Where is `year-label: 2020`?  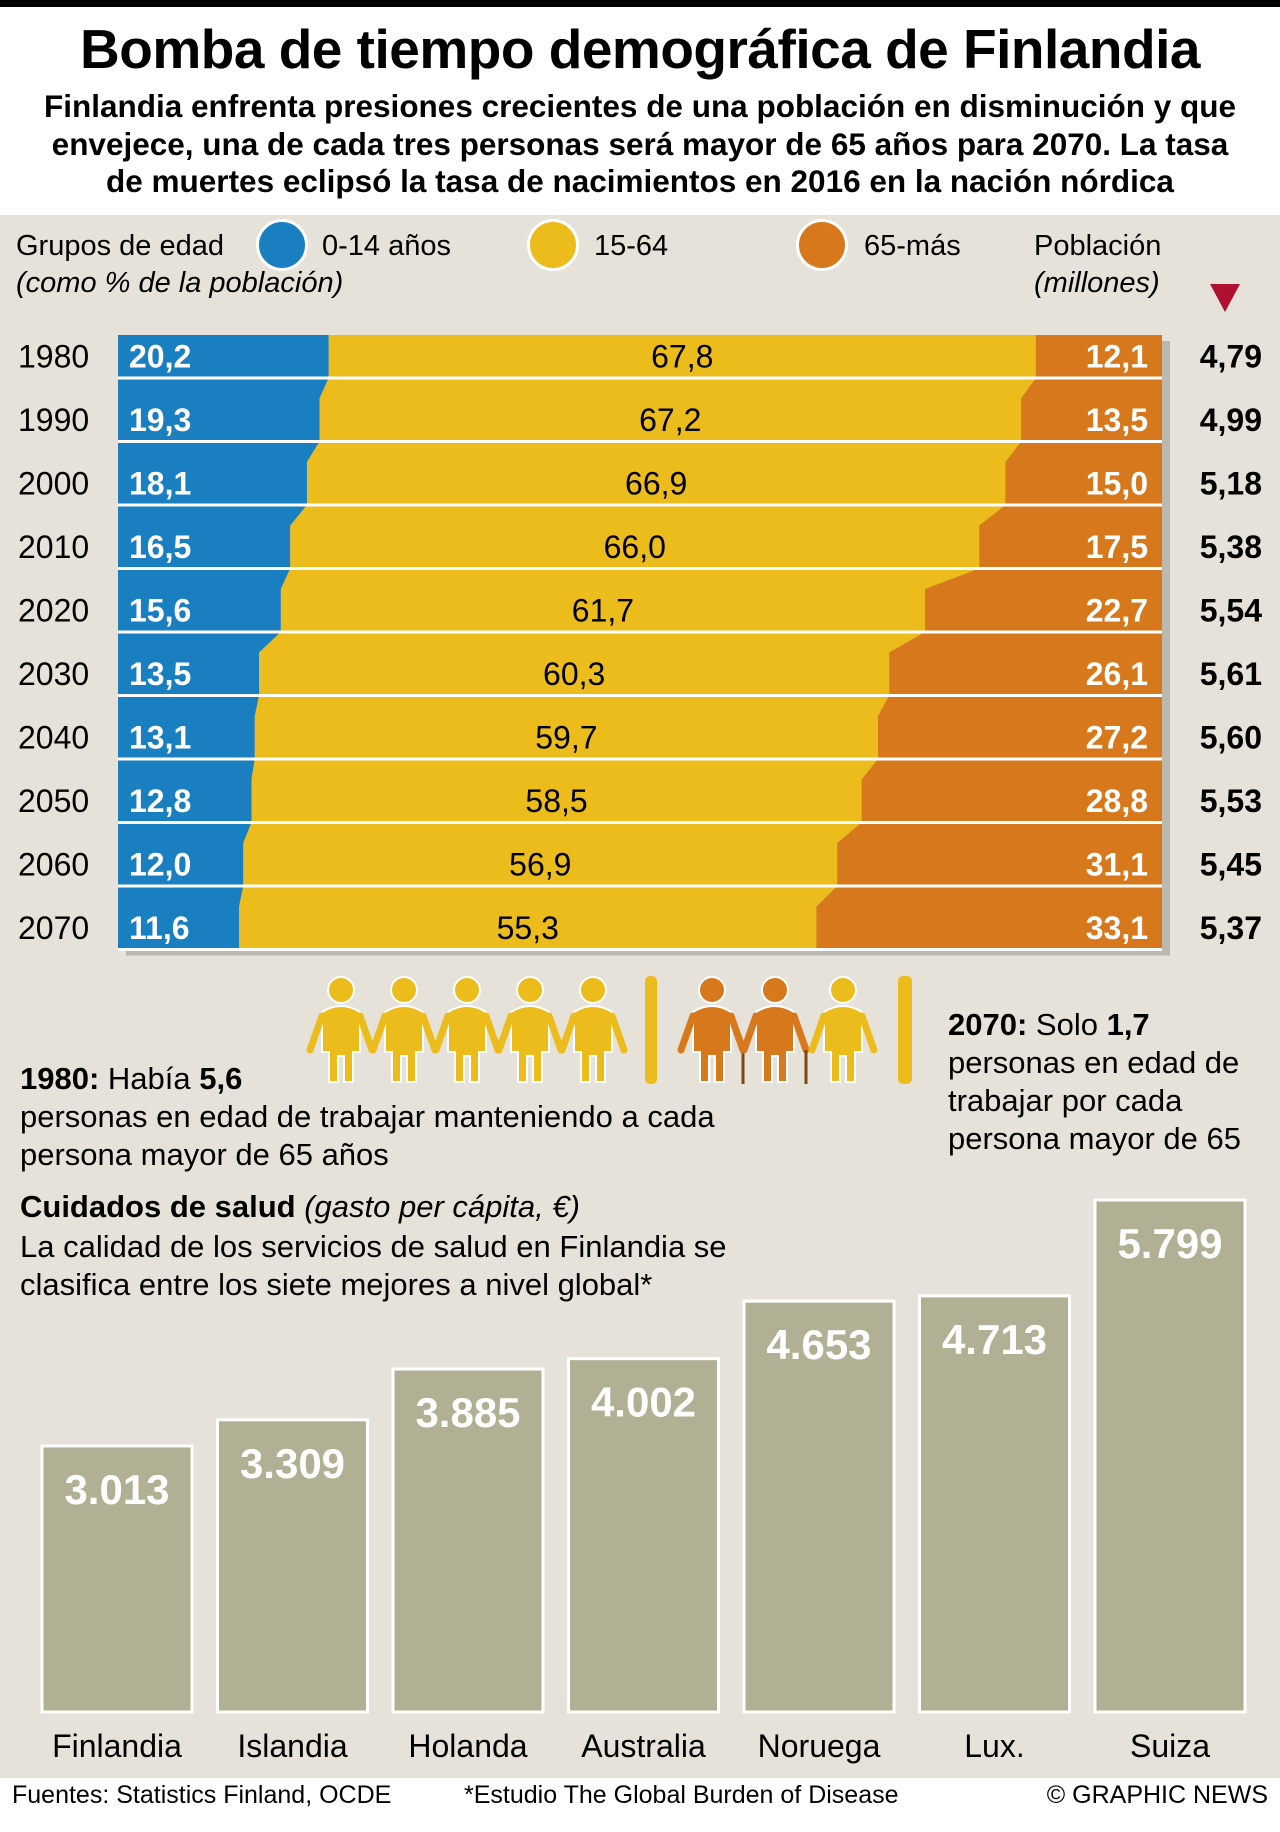 year-label: 2020 is located at coordinates (53, 611).